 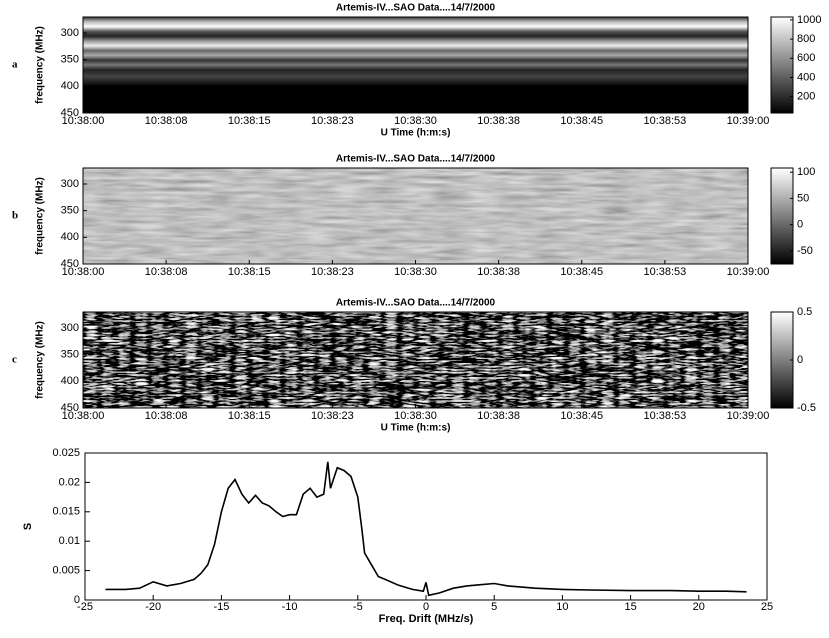 I want to click on colorbar-tick-label: 0.5, so click(x=804, y=312).